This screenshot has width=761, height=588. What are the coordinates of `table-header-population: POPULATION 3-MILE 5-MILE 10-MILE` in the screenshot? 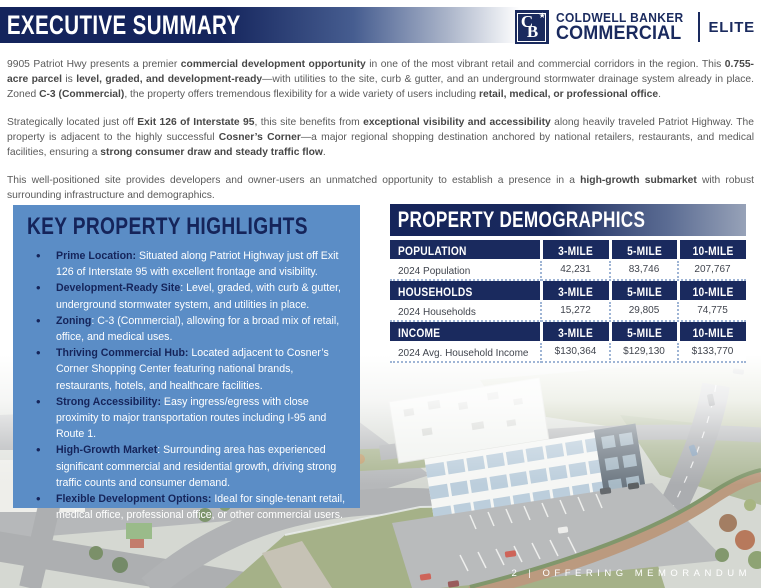 It's located at (568, 250).